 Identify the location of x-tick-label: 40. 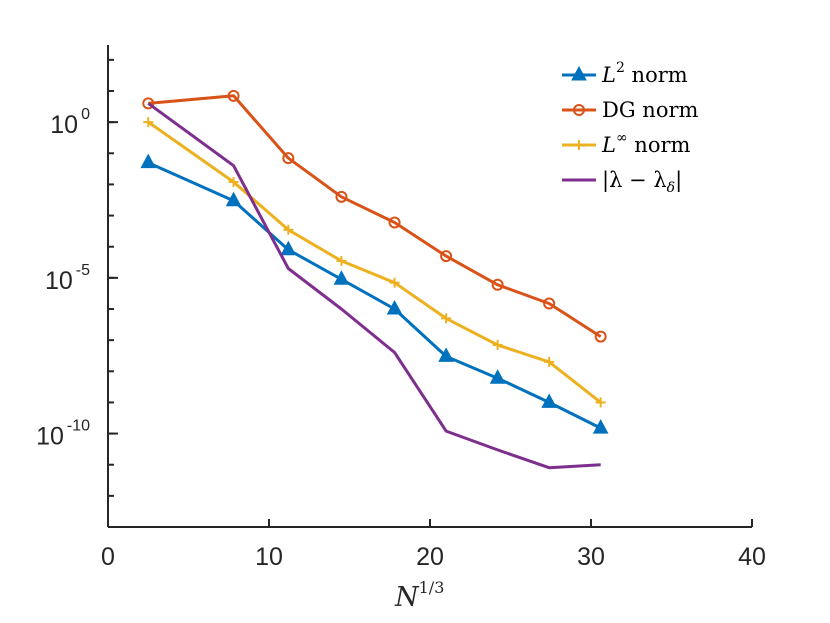
(752, 557).